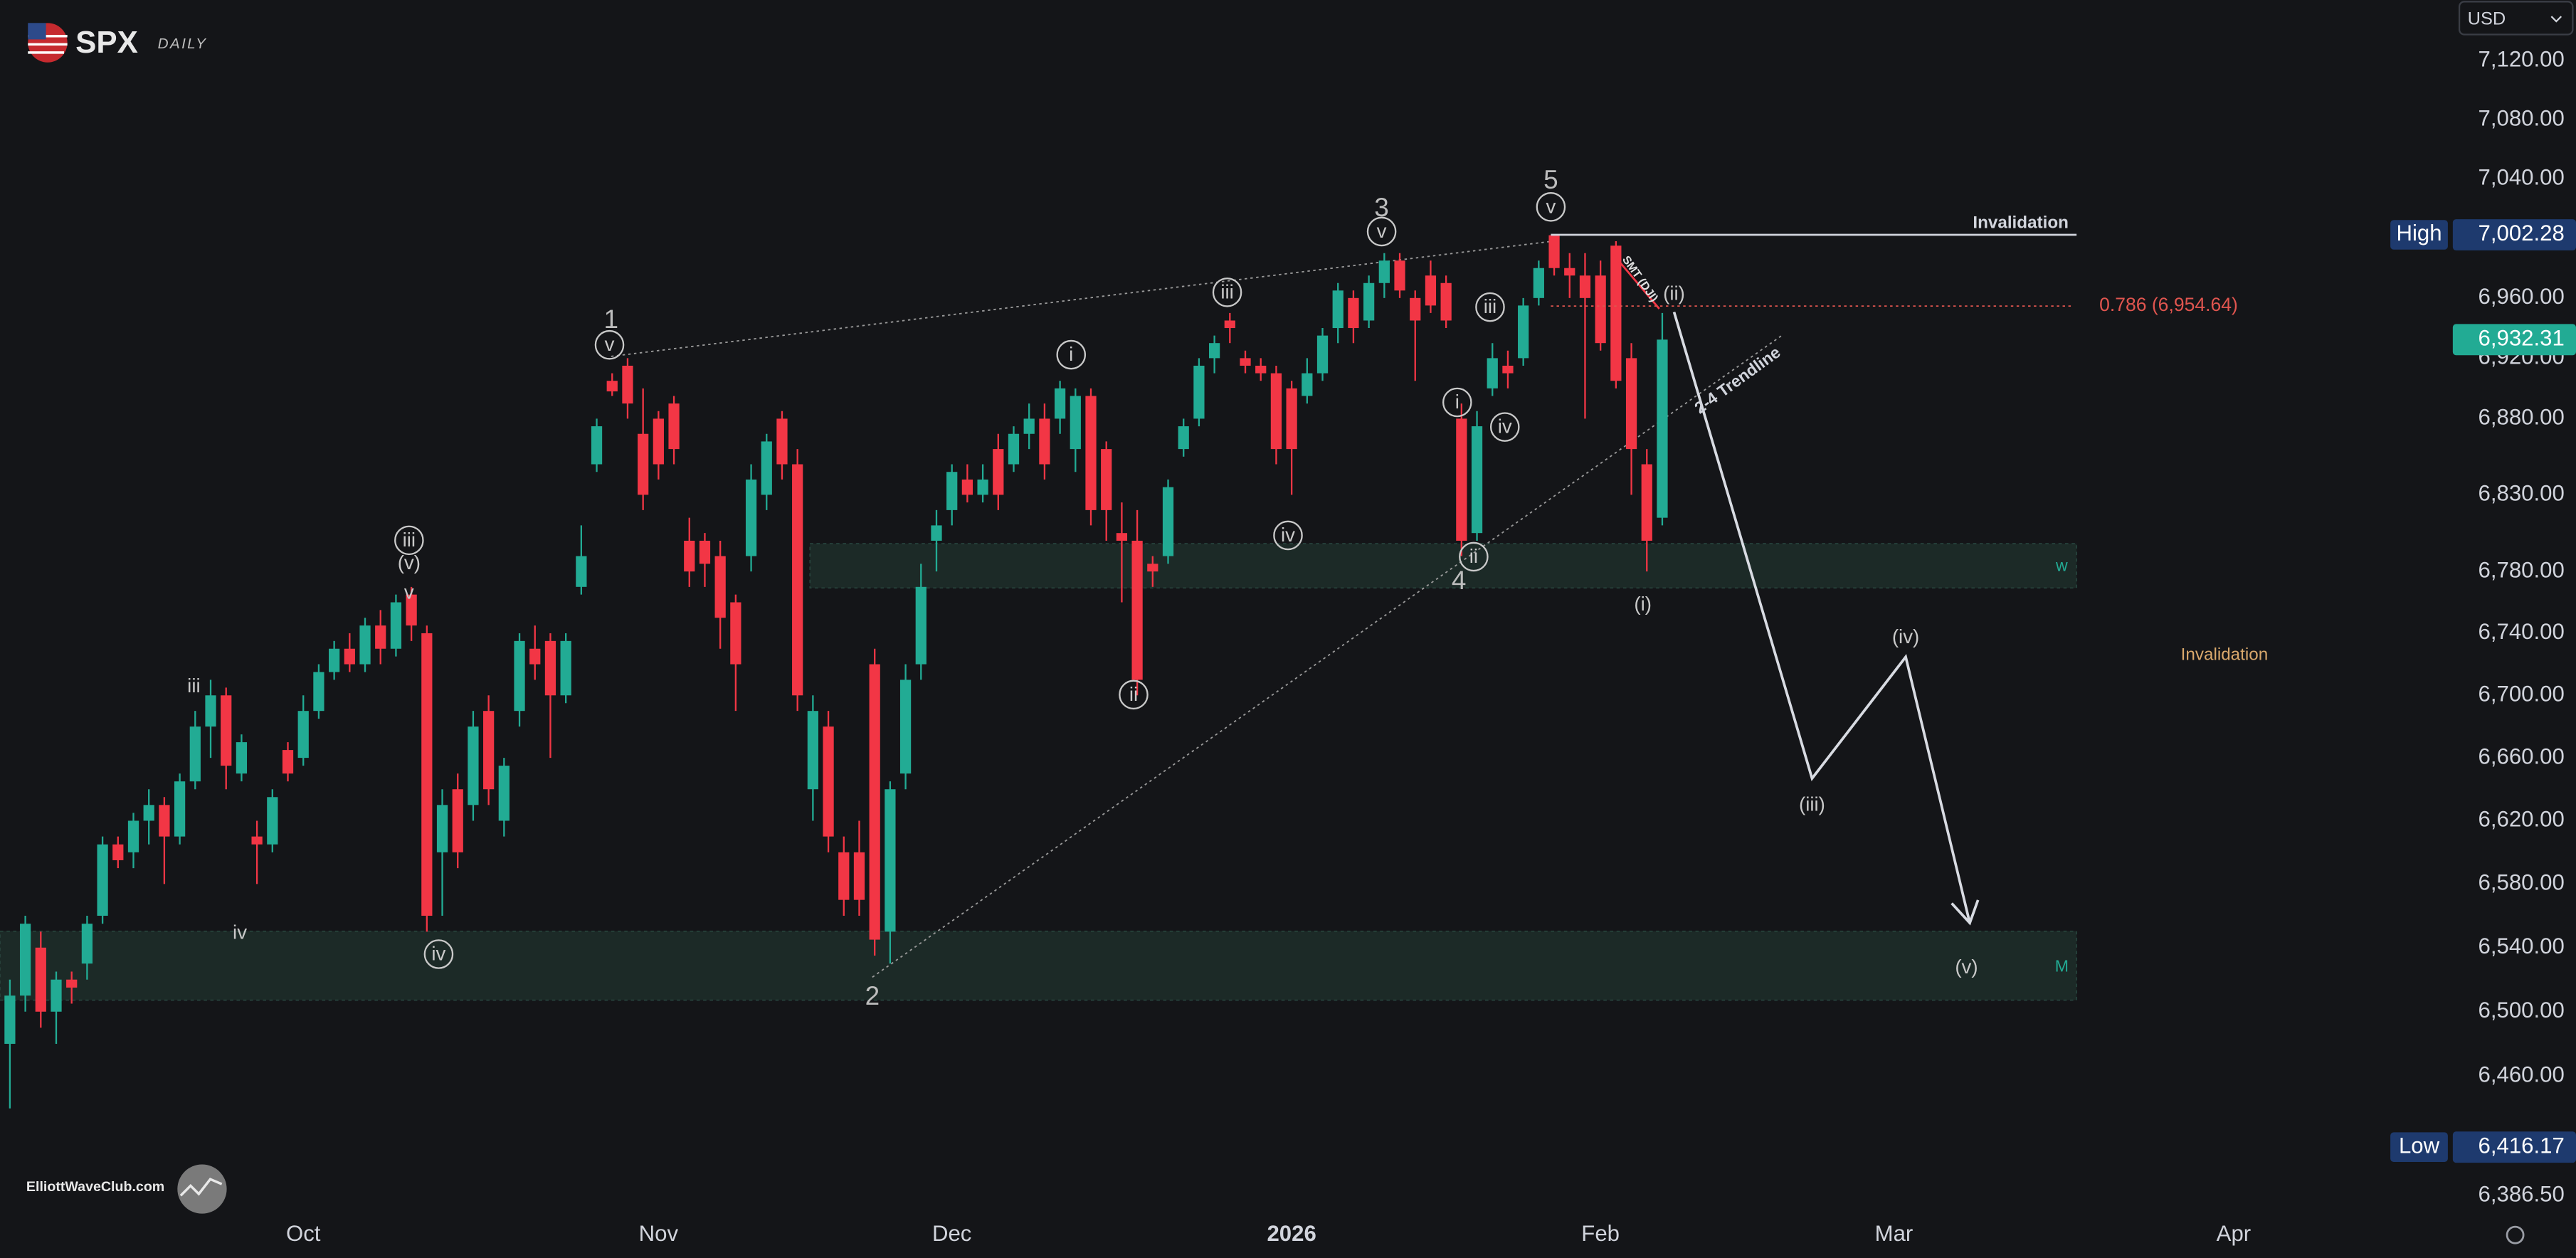 The height and width of the screenshot is (1258, 2576). Describe the element at coordinates (2061, 565) in the screenshot. I see `zone-label: w` at that location.